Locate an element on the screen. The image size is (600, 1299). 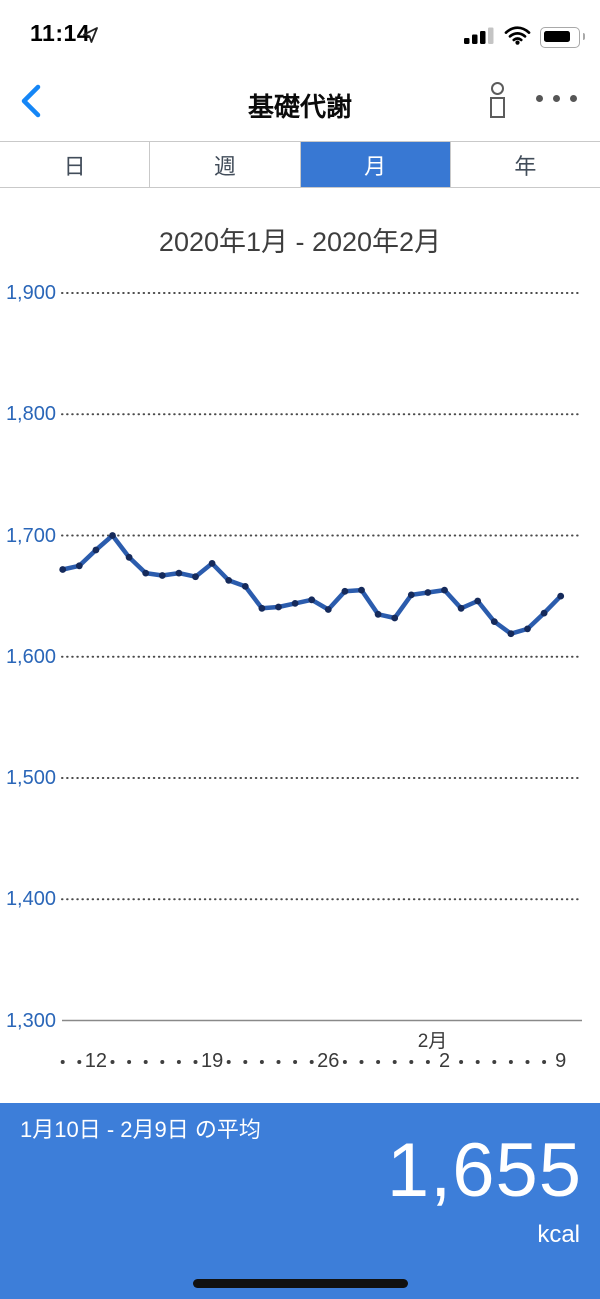
location-arrow-icon is located at coordinates (90, 35).